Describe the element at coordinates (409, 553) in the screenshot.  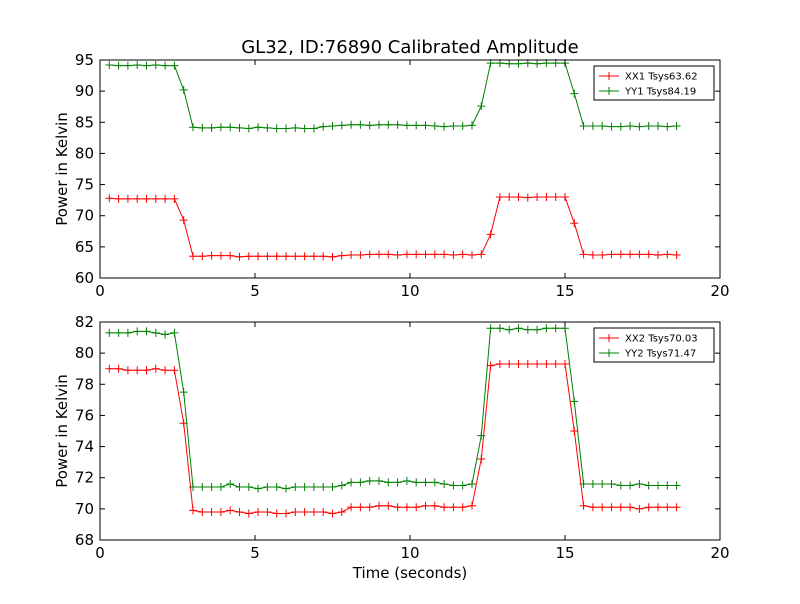
I see `x-tick-label: 10` at that location.